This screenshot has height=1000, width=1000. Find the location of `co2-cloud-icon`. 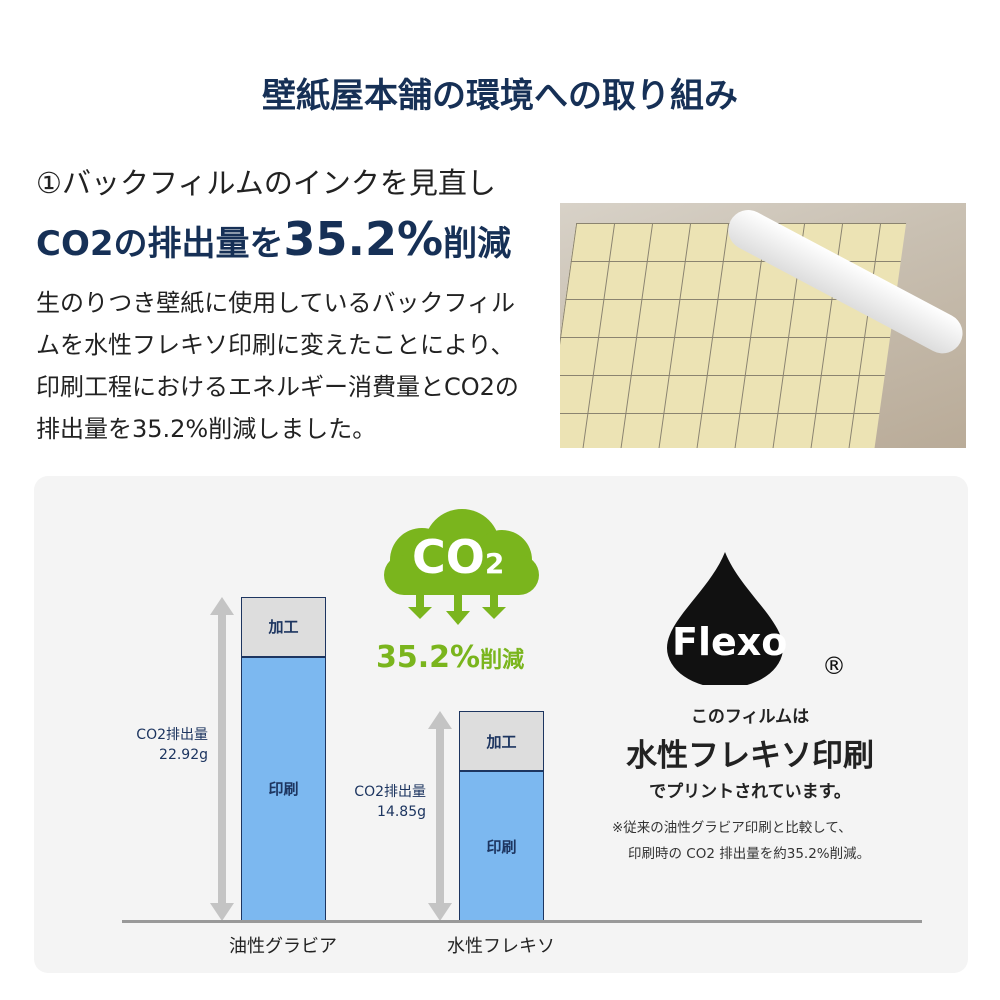

co2-cloud-icon is located at coordinates (461, 567).